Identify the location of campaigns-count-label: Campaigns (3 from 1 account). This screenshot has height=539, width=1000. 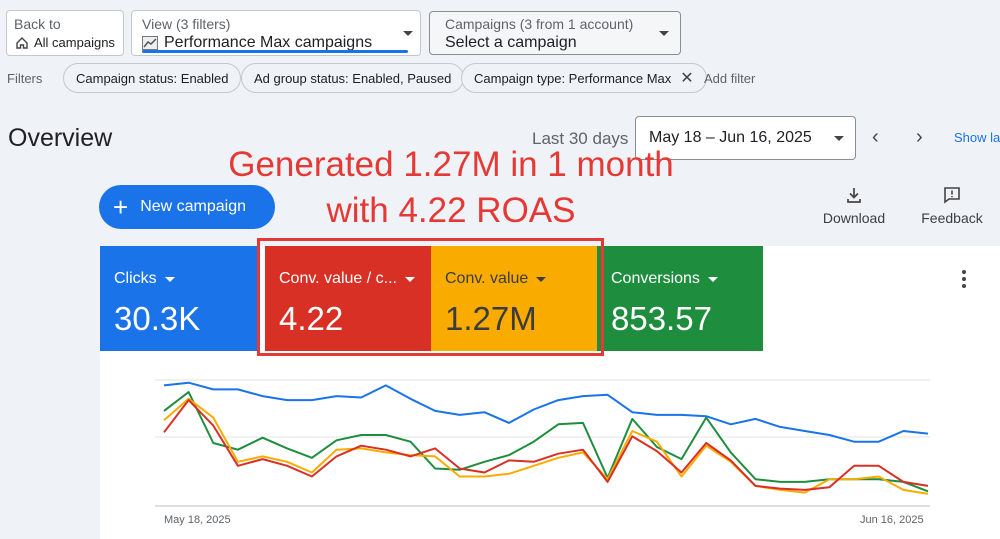
(539, 24).